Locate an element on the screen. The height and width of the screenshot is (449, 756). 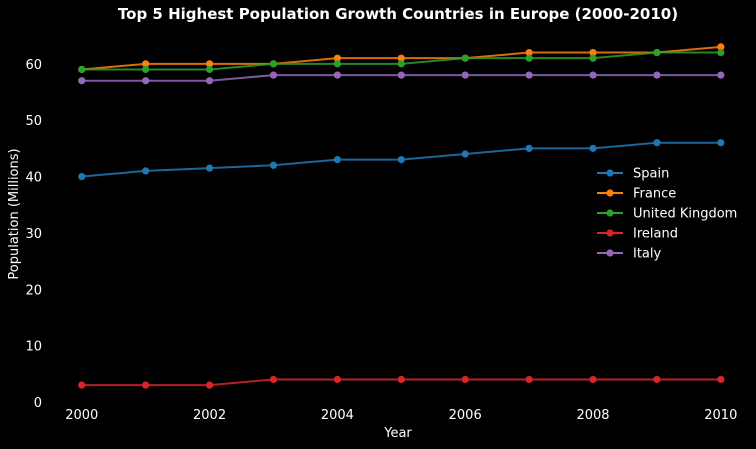
legend-item: France is located at coordinates (636, 194).